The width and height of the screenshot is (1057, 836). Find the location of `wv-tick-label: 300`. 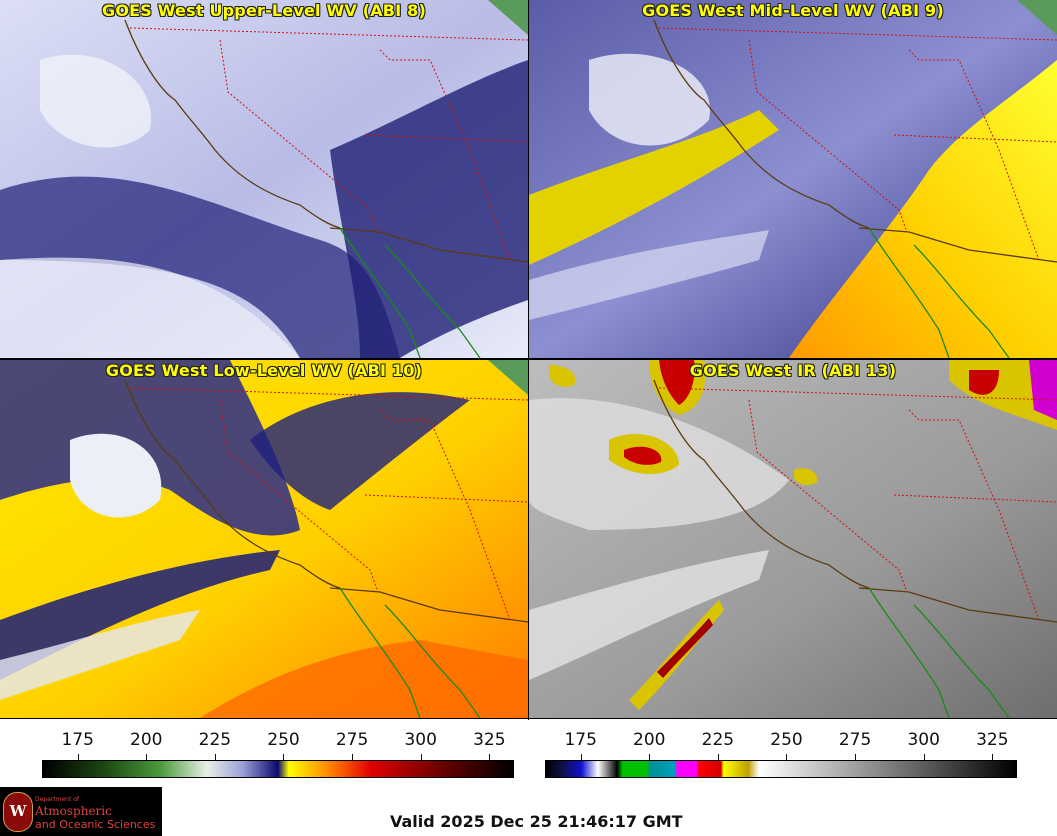

wv-tick-label: 300 is located at coordinates (420, 740).